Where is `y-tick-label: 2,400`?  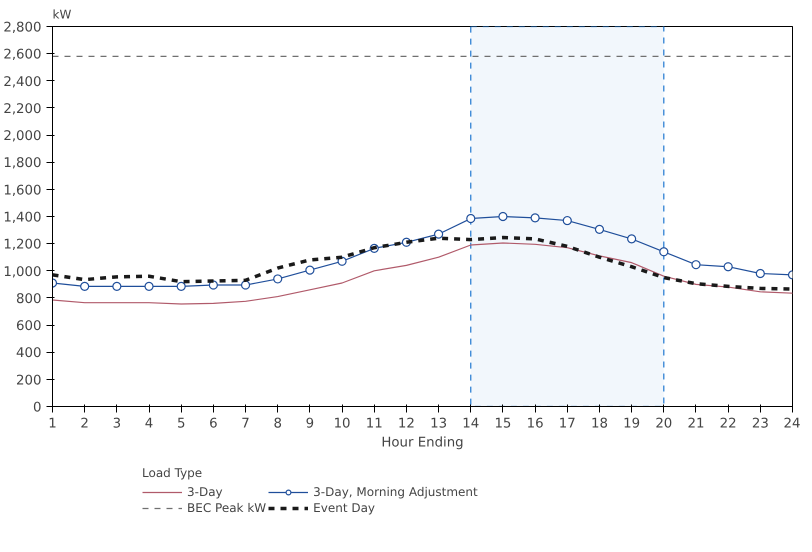
y-tick-label: 2,400 is located at coordinates (22, 82).